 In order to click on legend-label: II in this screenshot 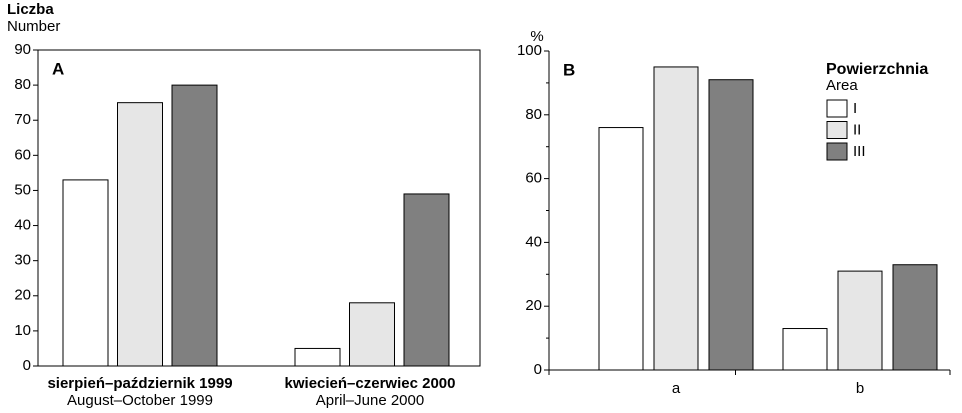, I will do `click(857, 129)`.